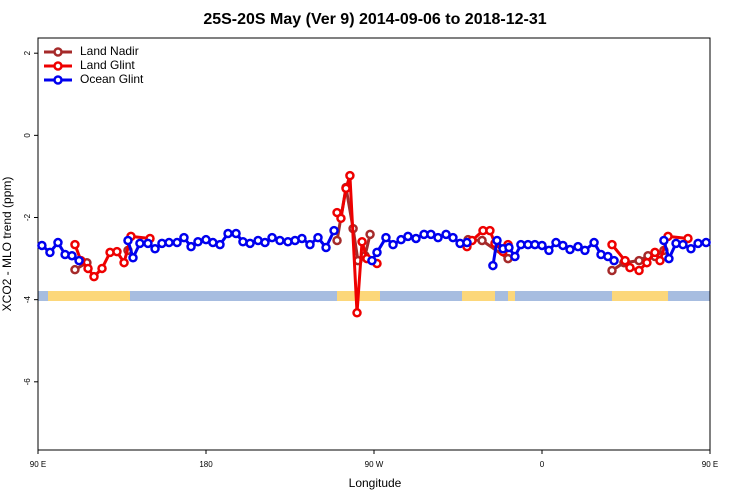 The height and width of the screenshot is (500, 750). I want to click on y-tick-label: -6, so click(27, 382).